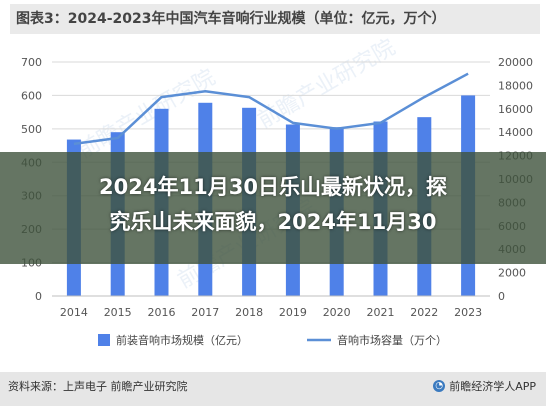  Describe the element at coordinates (337, 312) in the screenshot. I see `x-tick-label: 2020` at that location.